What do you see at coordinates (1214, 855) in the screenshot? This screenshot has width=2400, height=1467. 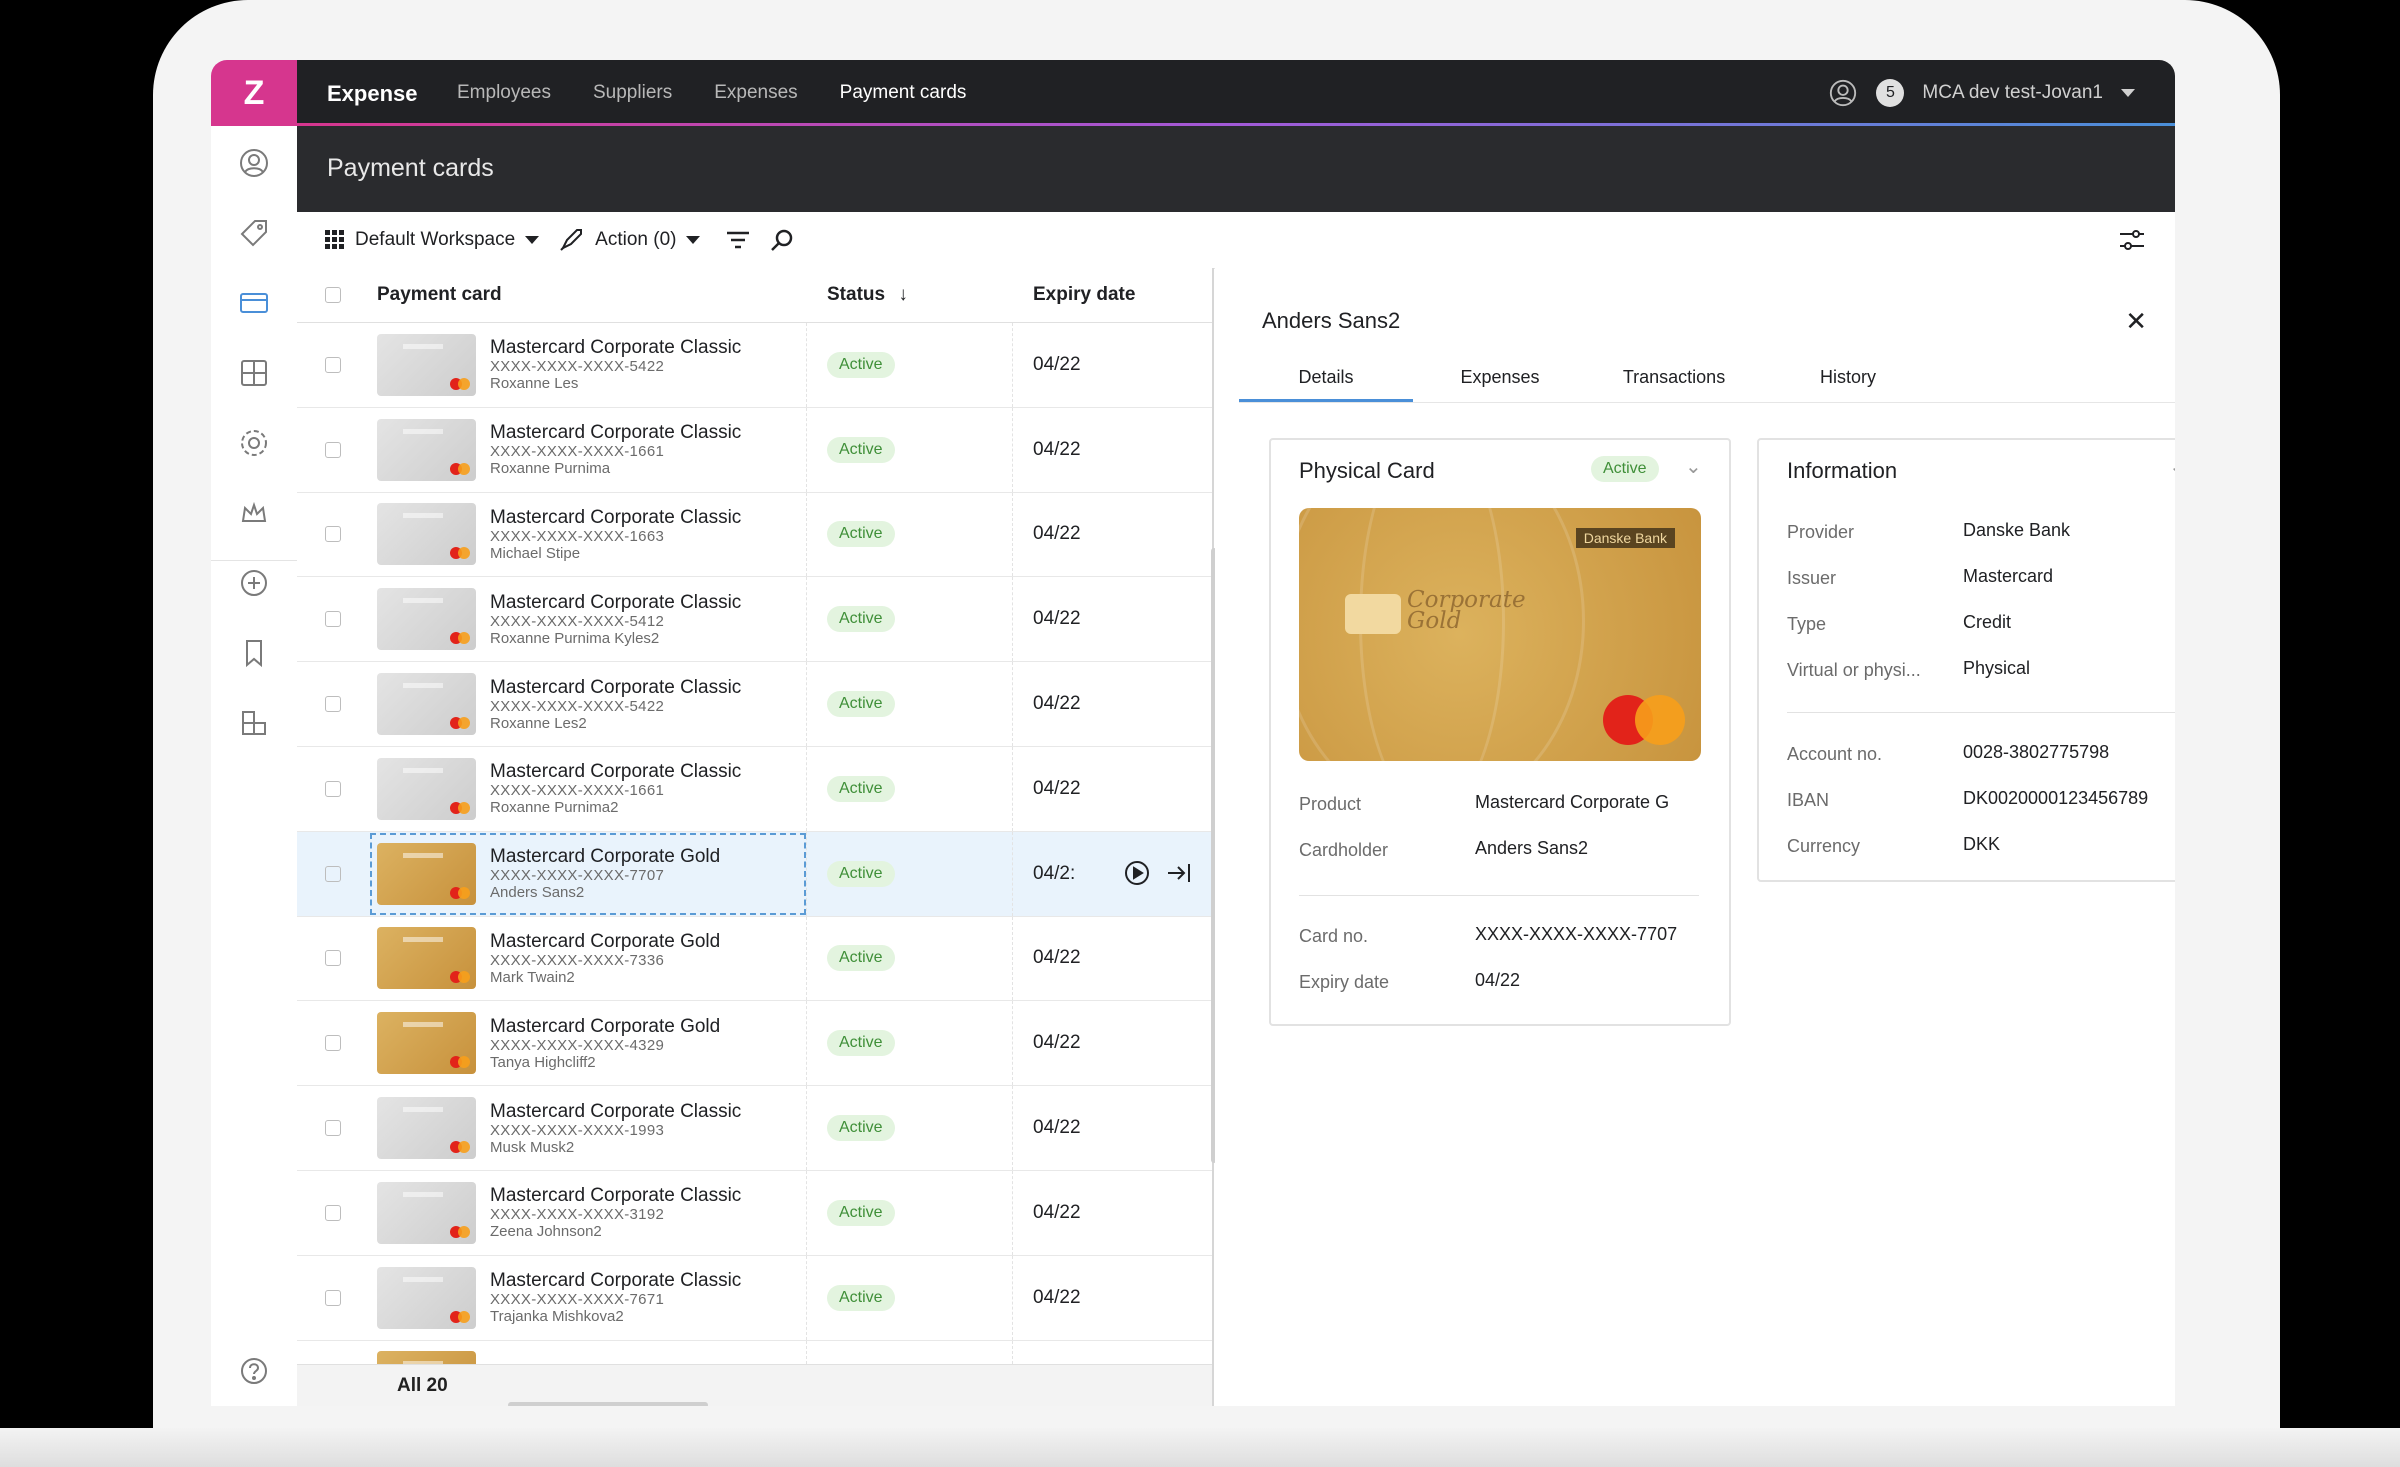 I see `vertical-scrollbar` at bounding box center [1214, 855].